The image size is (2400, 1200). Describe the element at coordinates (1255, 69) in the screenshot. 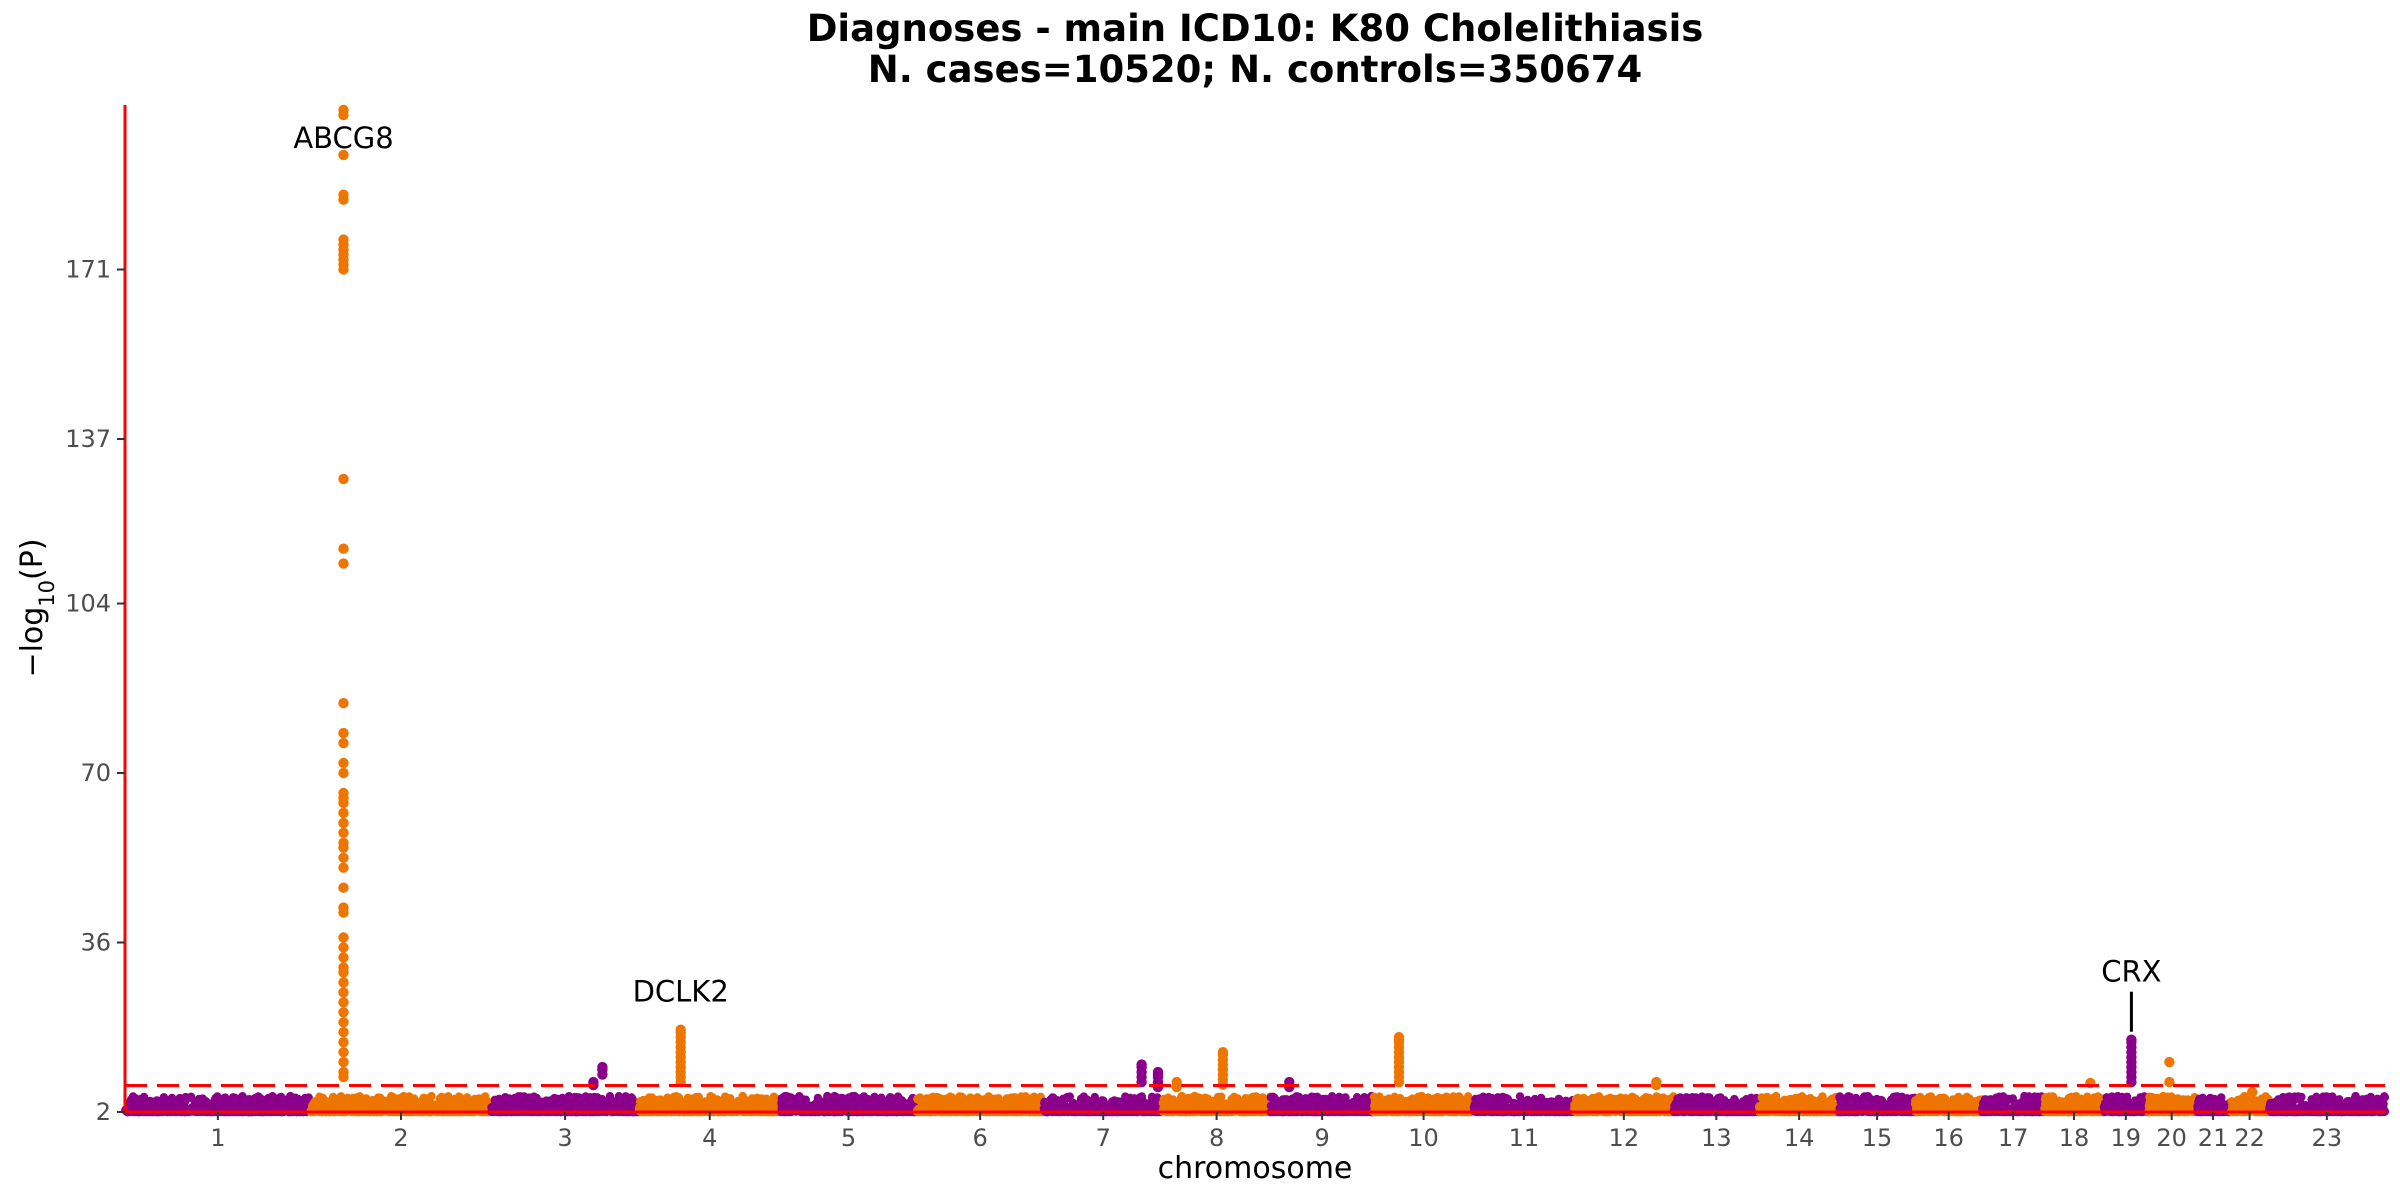

I see `chart-subtitle: N. cases=10520; N. controls=350674` at that location.